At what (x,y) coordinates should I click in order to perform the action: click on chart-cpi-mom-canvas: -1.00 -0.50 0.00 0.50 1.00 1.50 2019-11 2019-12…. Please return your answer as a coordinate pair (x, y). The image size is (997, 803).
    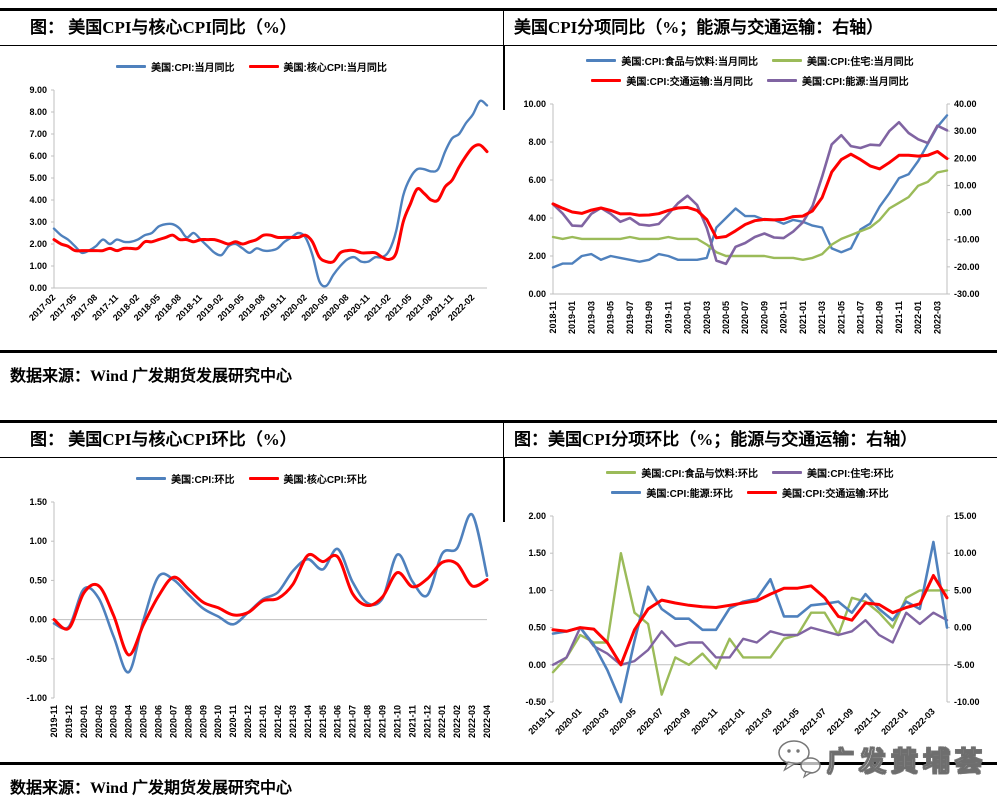
    Looking at the image, I should click on (259, 617).